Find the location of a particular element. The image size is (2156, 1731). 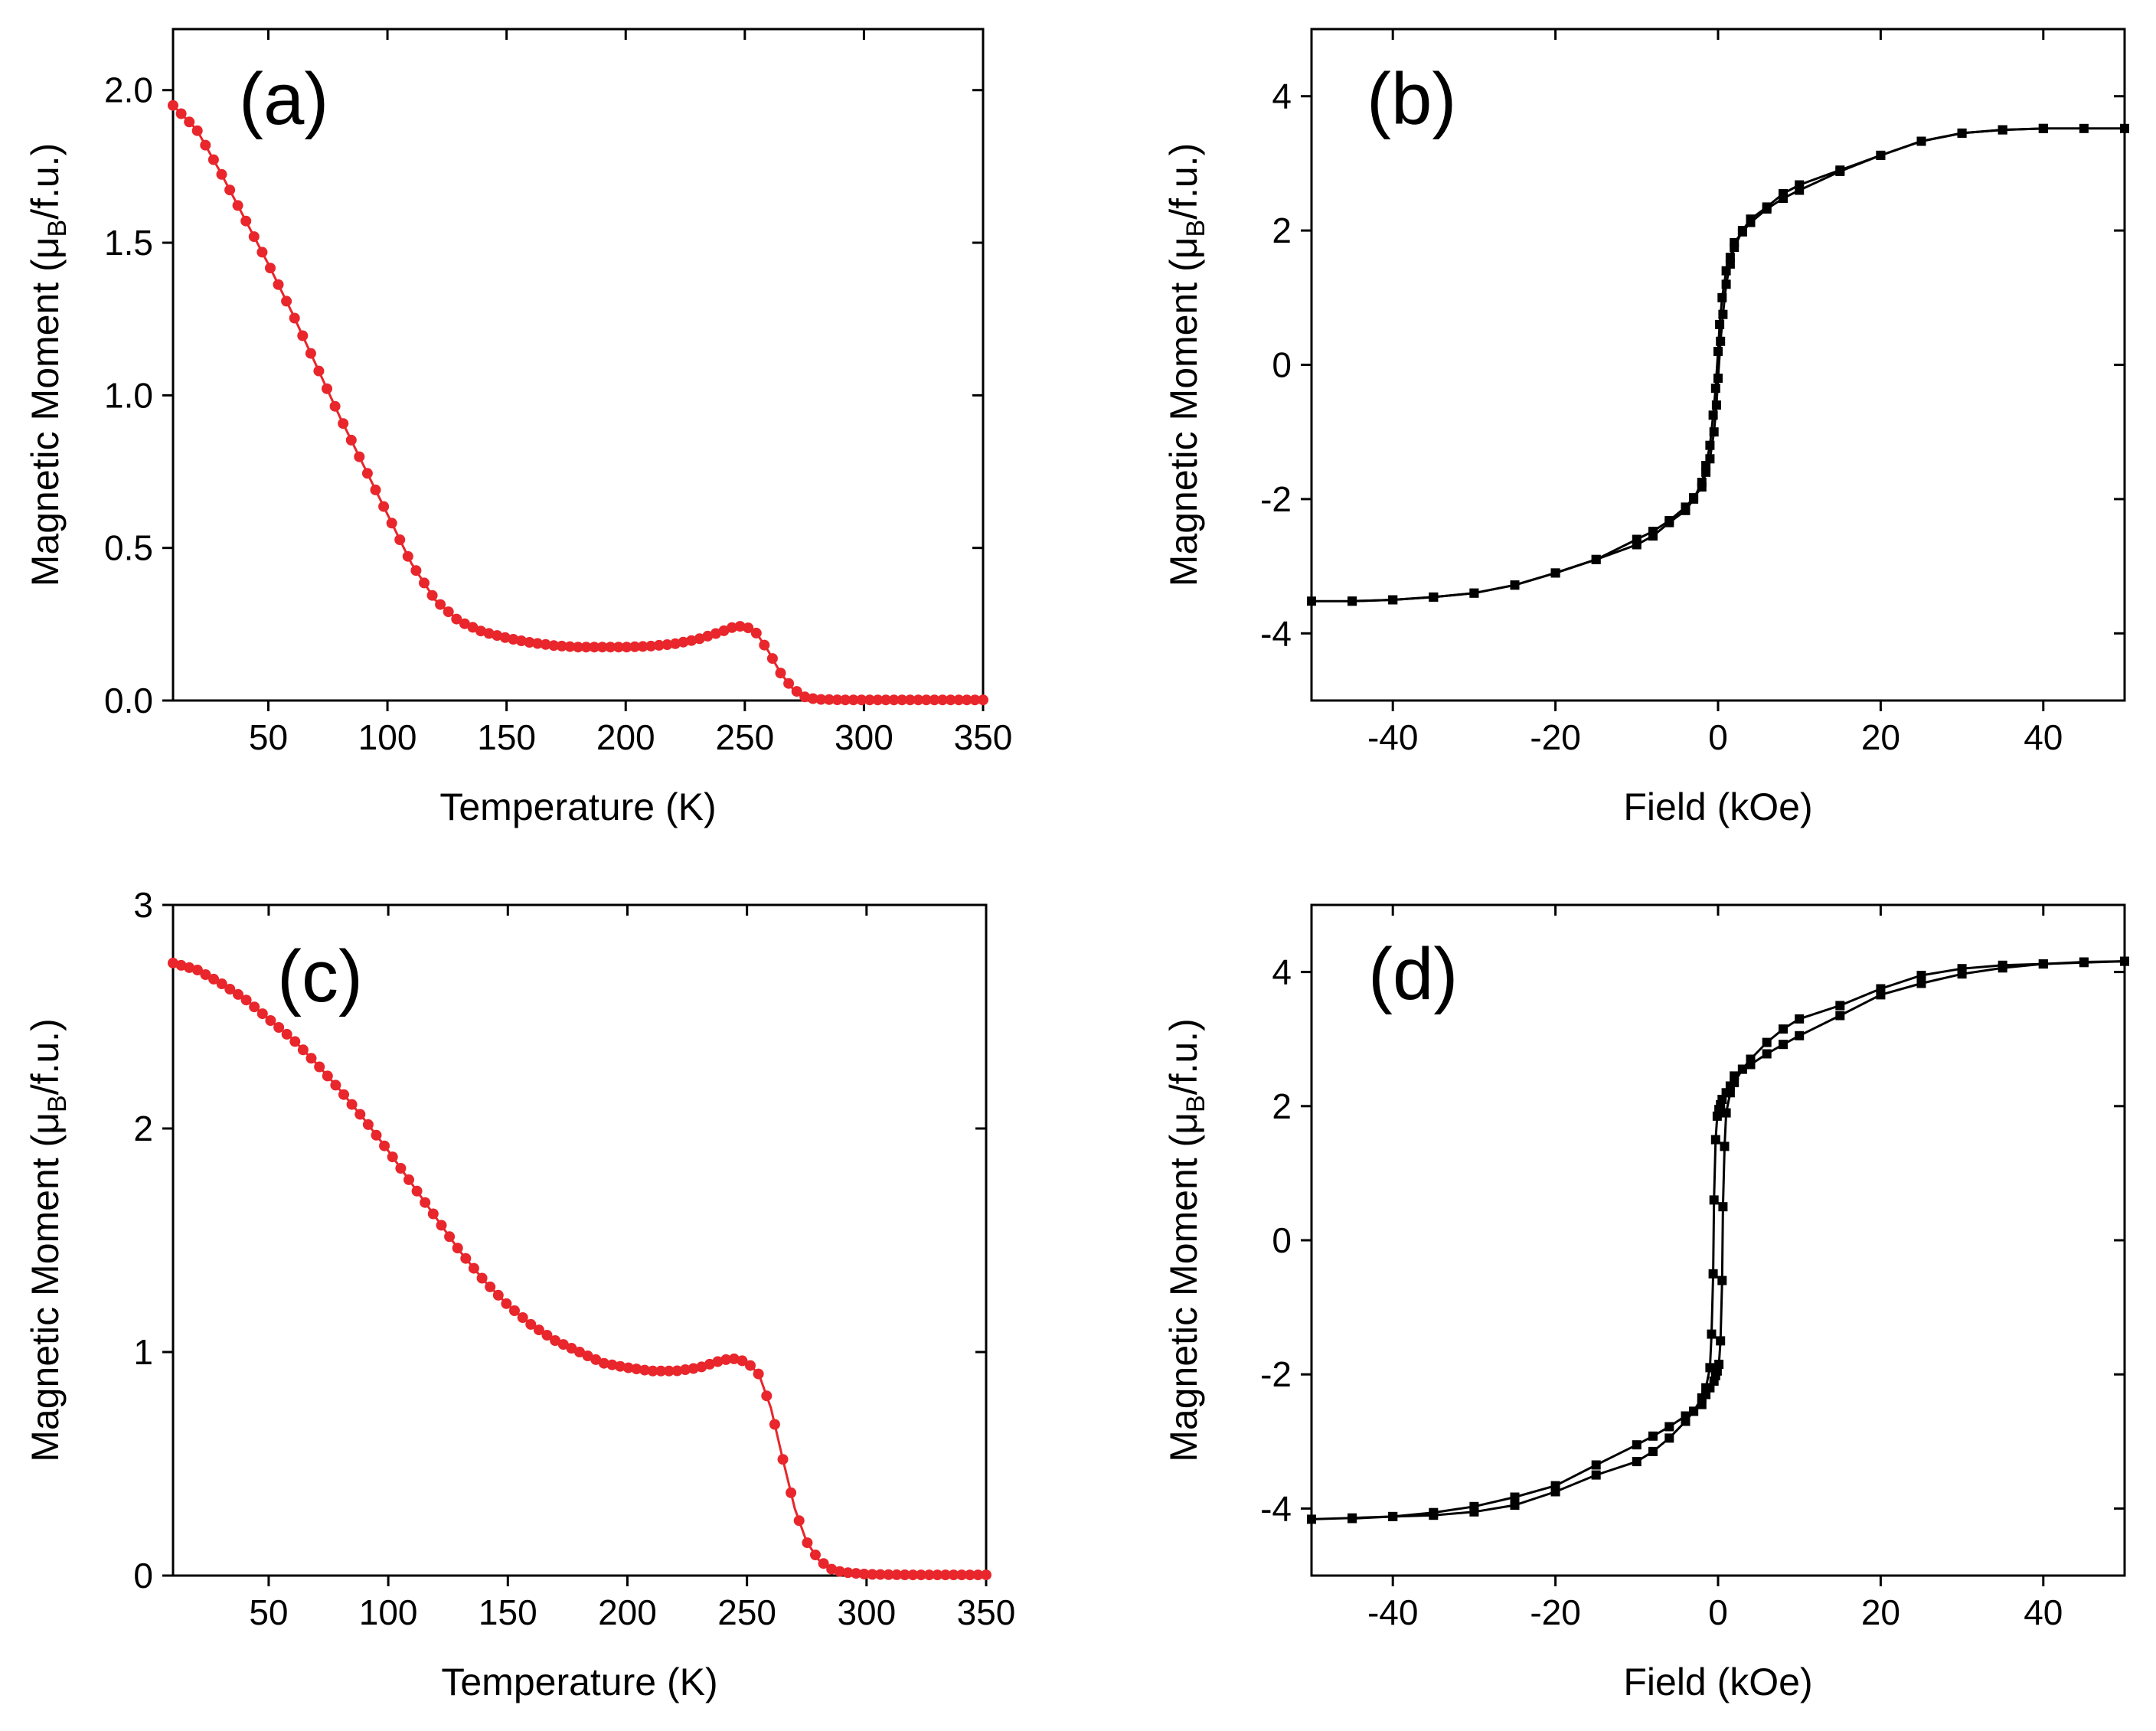

panel-label: (d) is located at coordinates (1413, 974).